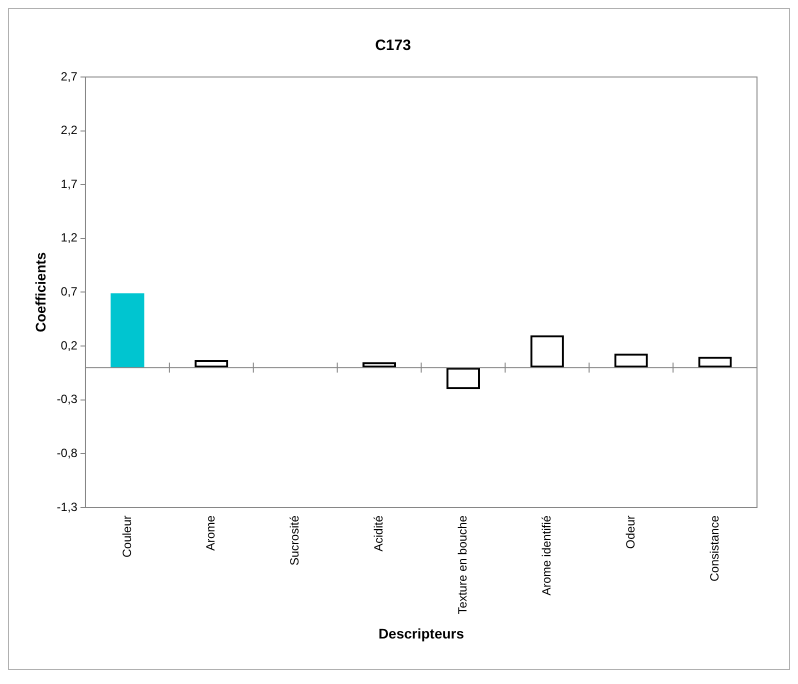 This screenshot has width=798, height=684. What do you see at coordinates (69, 183) in the screenshot?
I see `y-tick-label: 1,7` at bounding box center [69, 183].